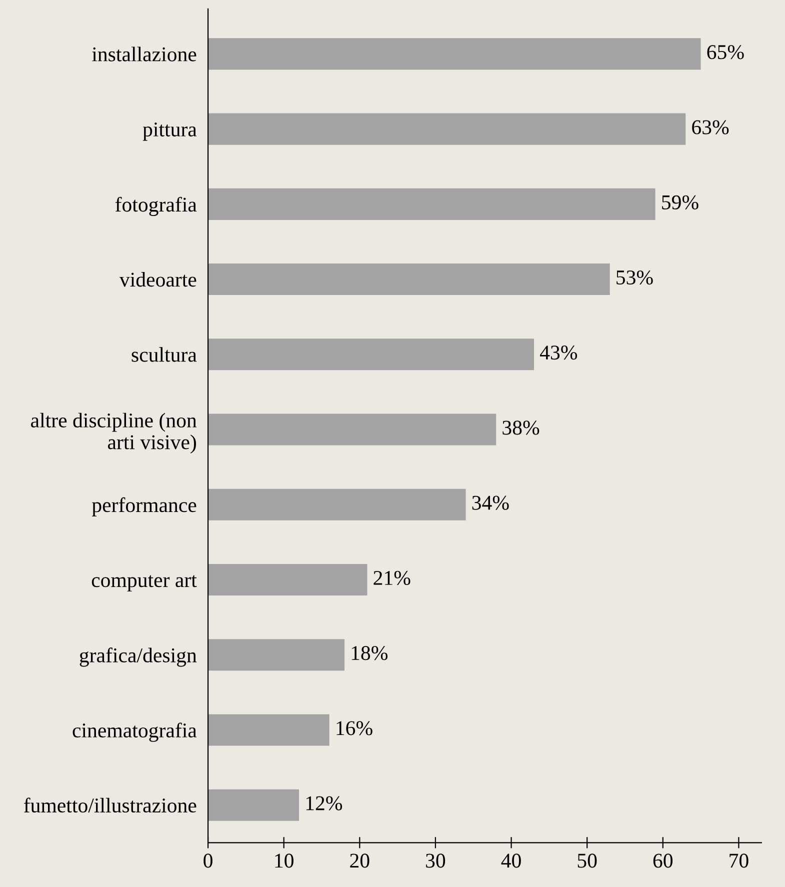  Describe the element at coordinates (354, 728) in the screenshot. I see `data-label: 16%` at that location.